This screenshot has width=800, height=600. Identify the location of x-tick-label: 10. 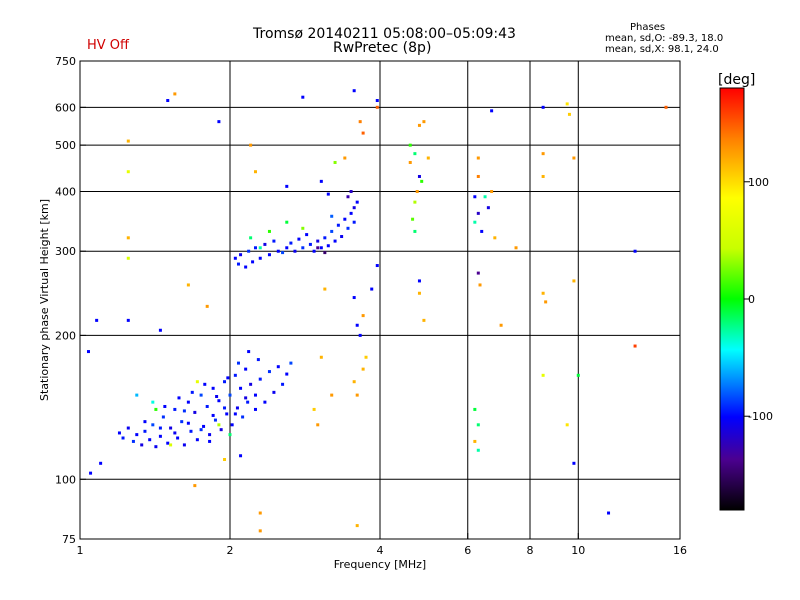
(578, 550).